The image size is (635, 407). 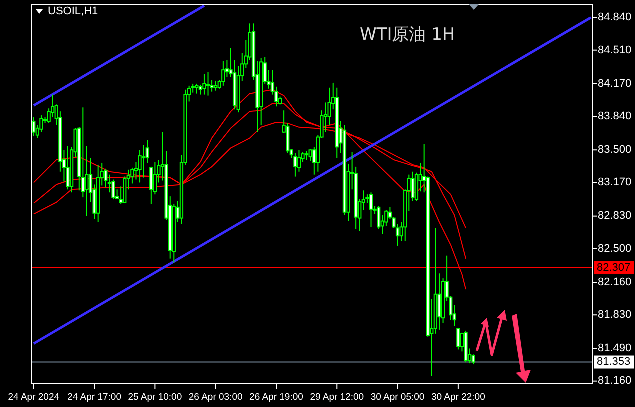 I want to click on y-tick-label: 82.160, so click(x=615, y=282).